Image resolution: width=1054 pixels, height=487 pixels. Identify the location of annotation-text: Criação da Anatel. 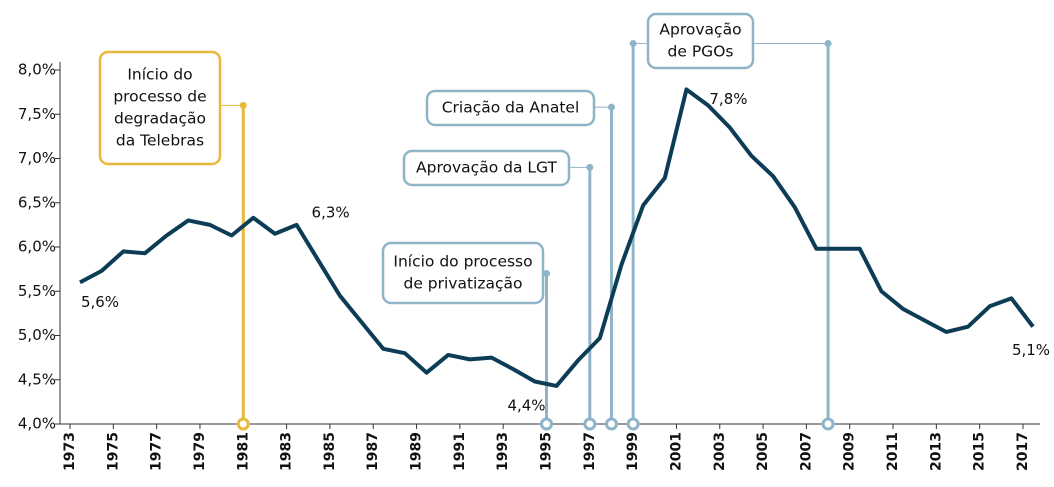
(511, 108).